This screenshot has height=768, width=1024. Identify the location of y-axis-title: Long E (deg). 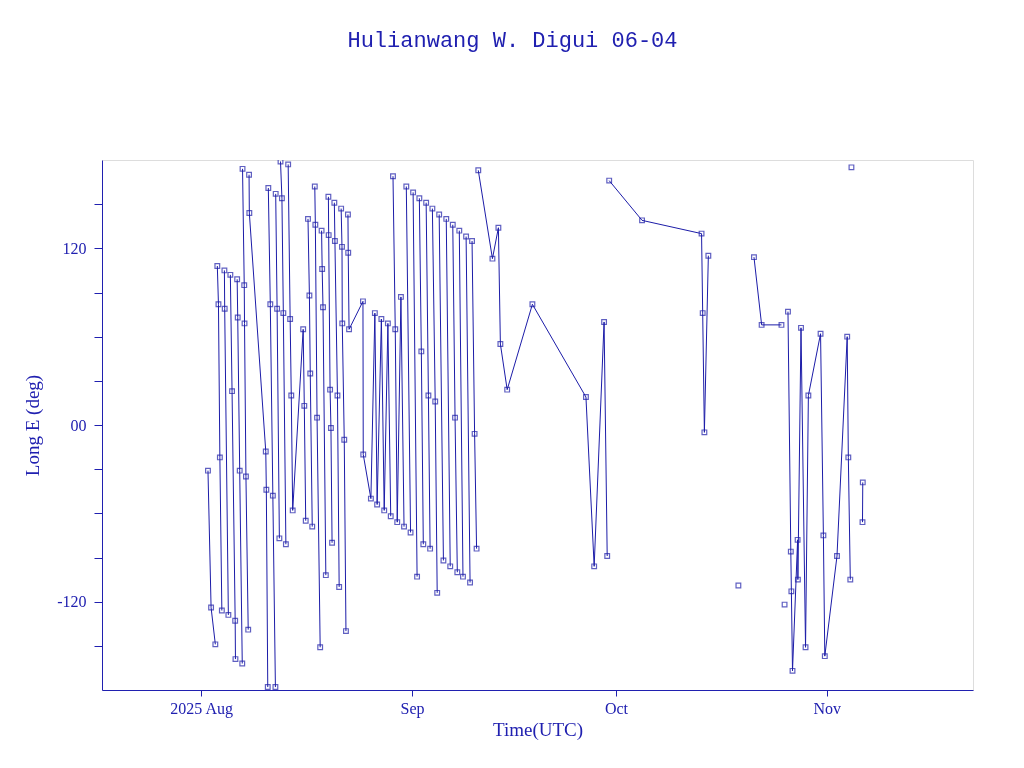
(33, 425).